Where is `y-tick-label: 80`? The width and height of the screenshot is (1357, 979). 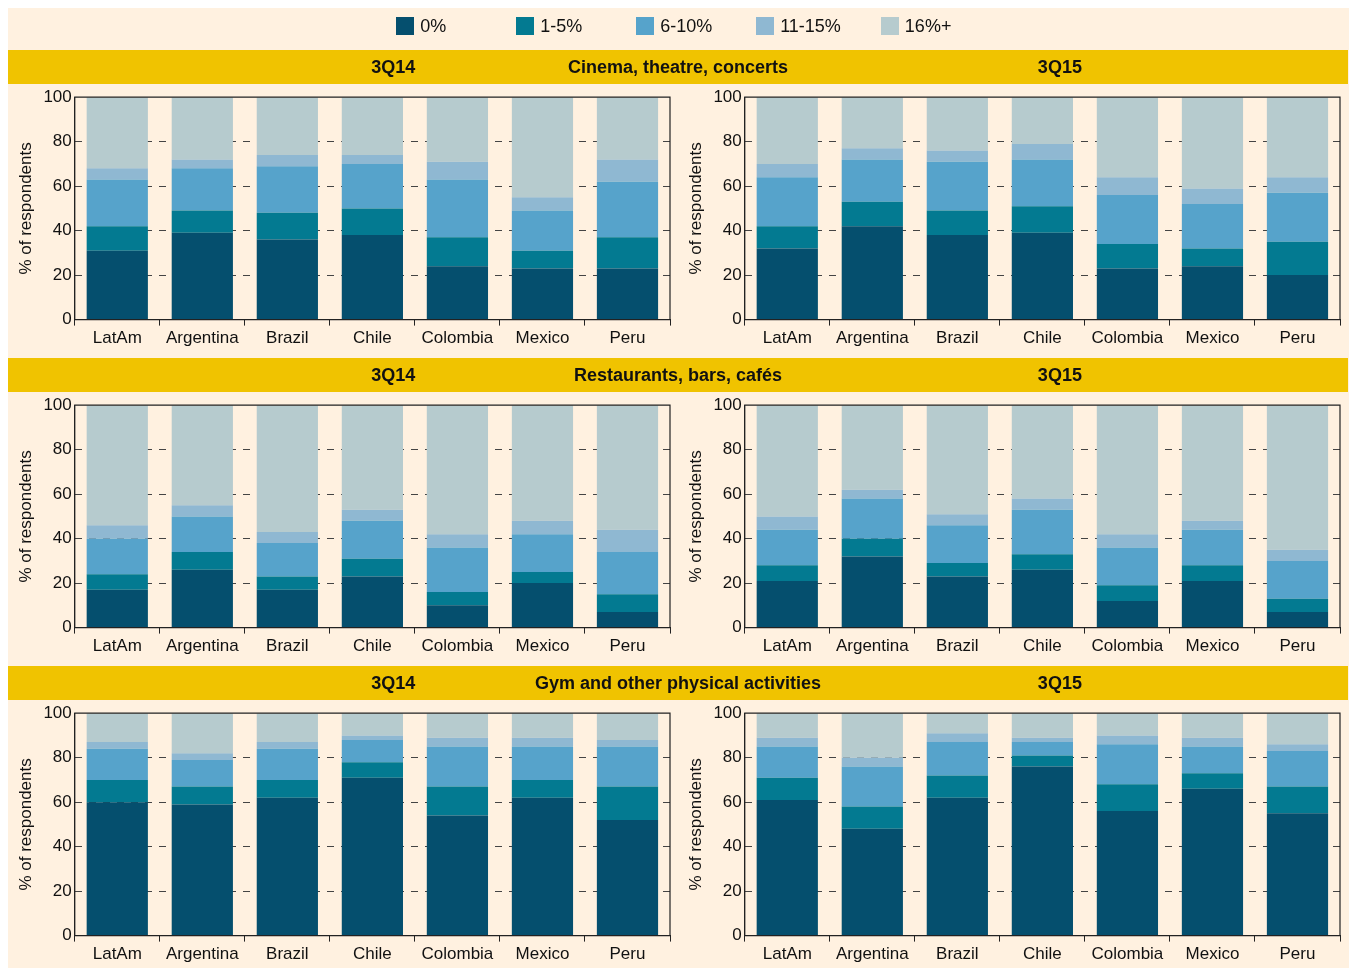 y-tick-label: 80 is located at coordinates (732, 449).